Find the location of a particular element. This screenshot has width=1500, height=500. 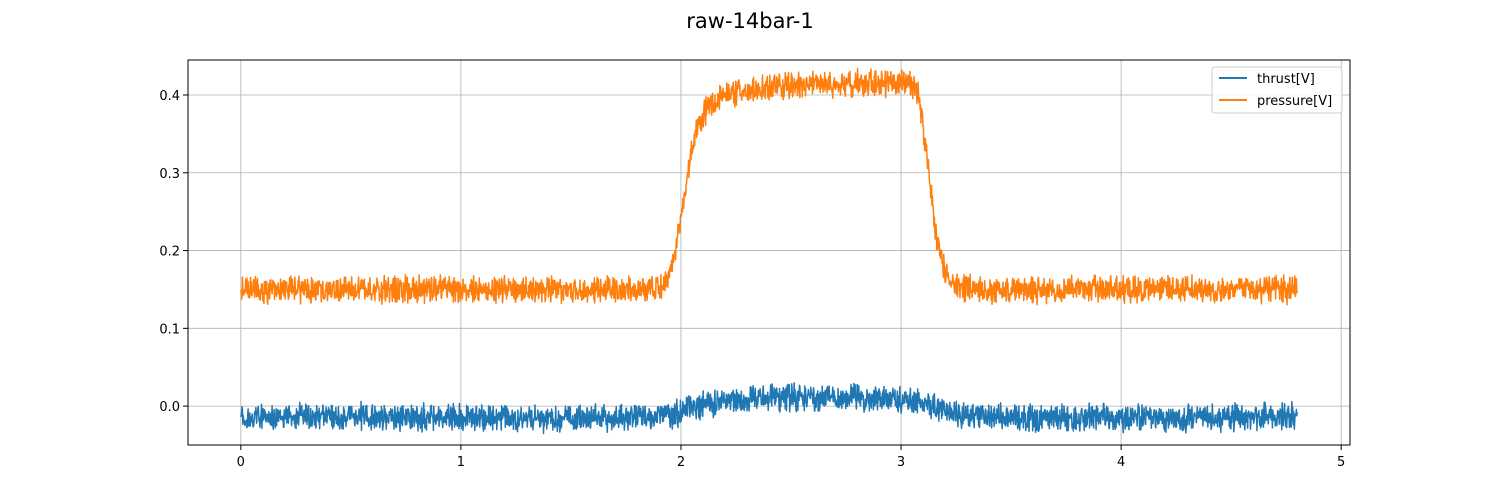

x-tick-label: 4 is located at coordinates (1121, 462).